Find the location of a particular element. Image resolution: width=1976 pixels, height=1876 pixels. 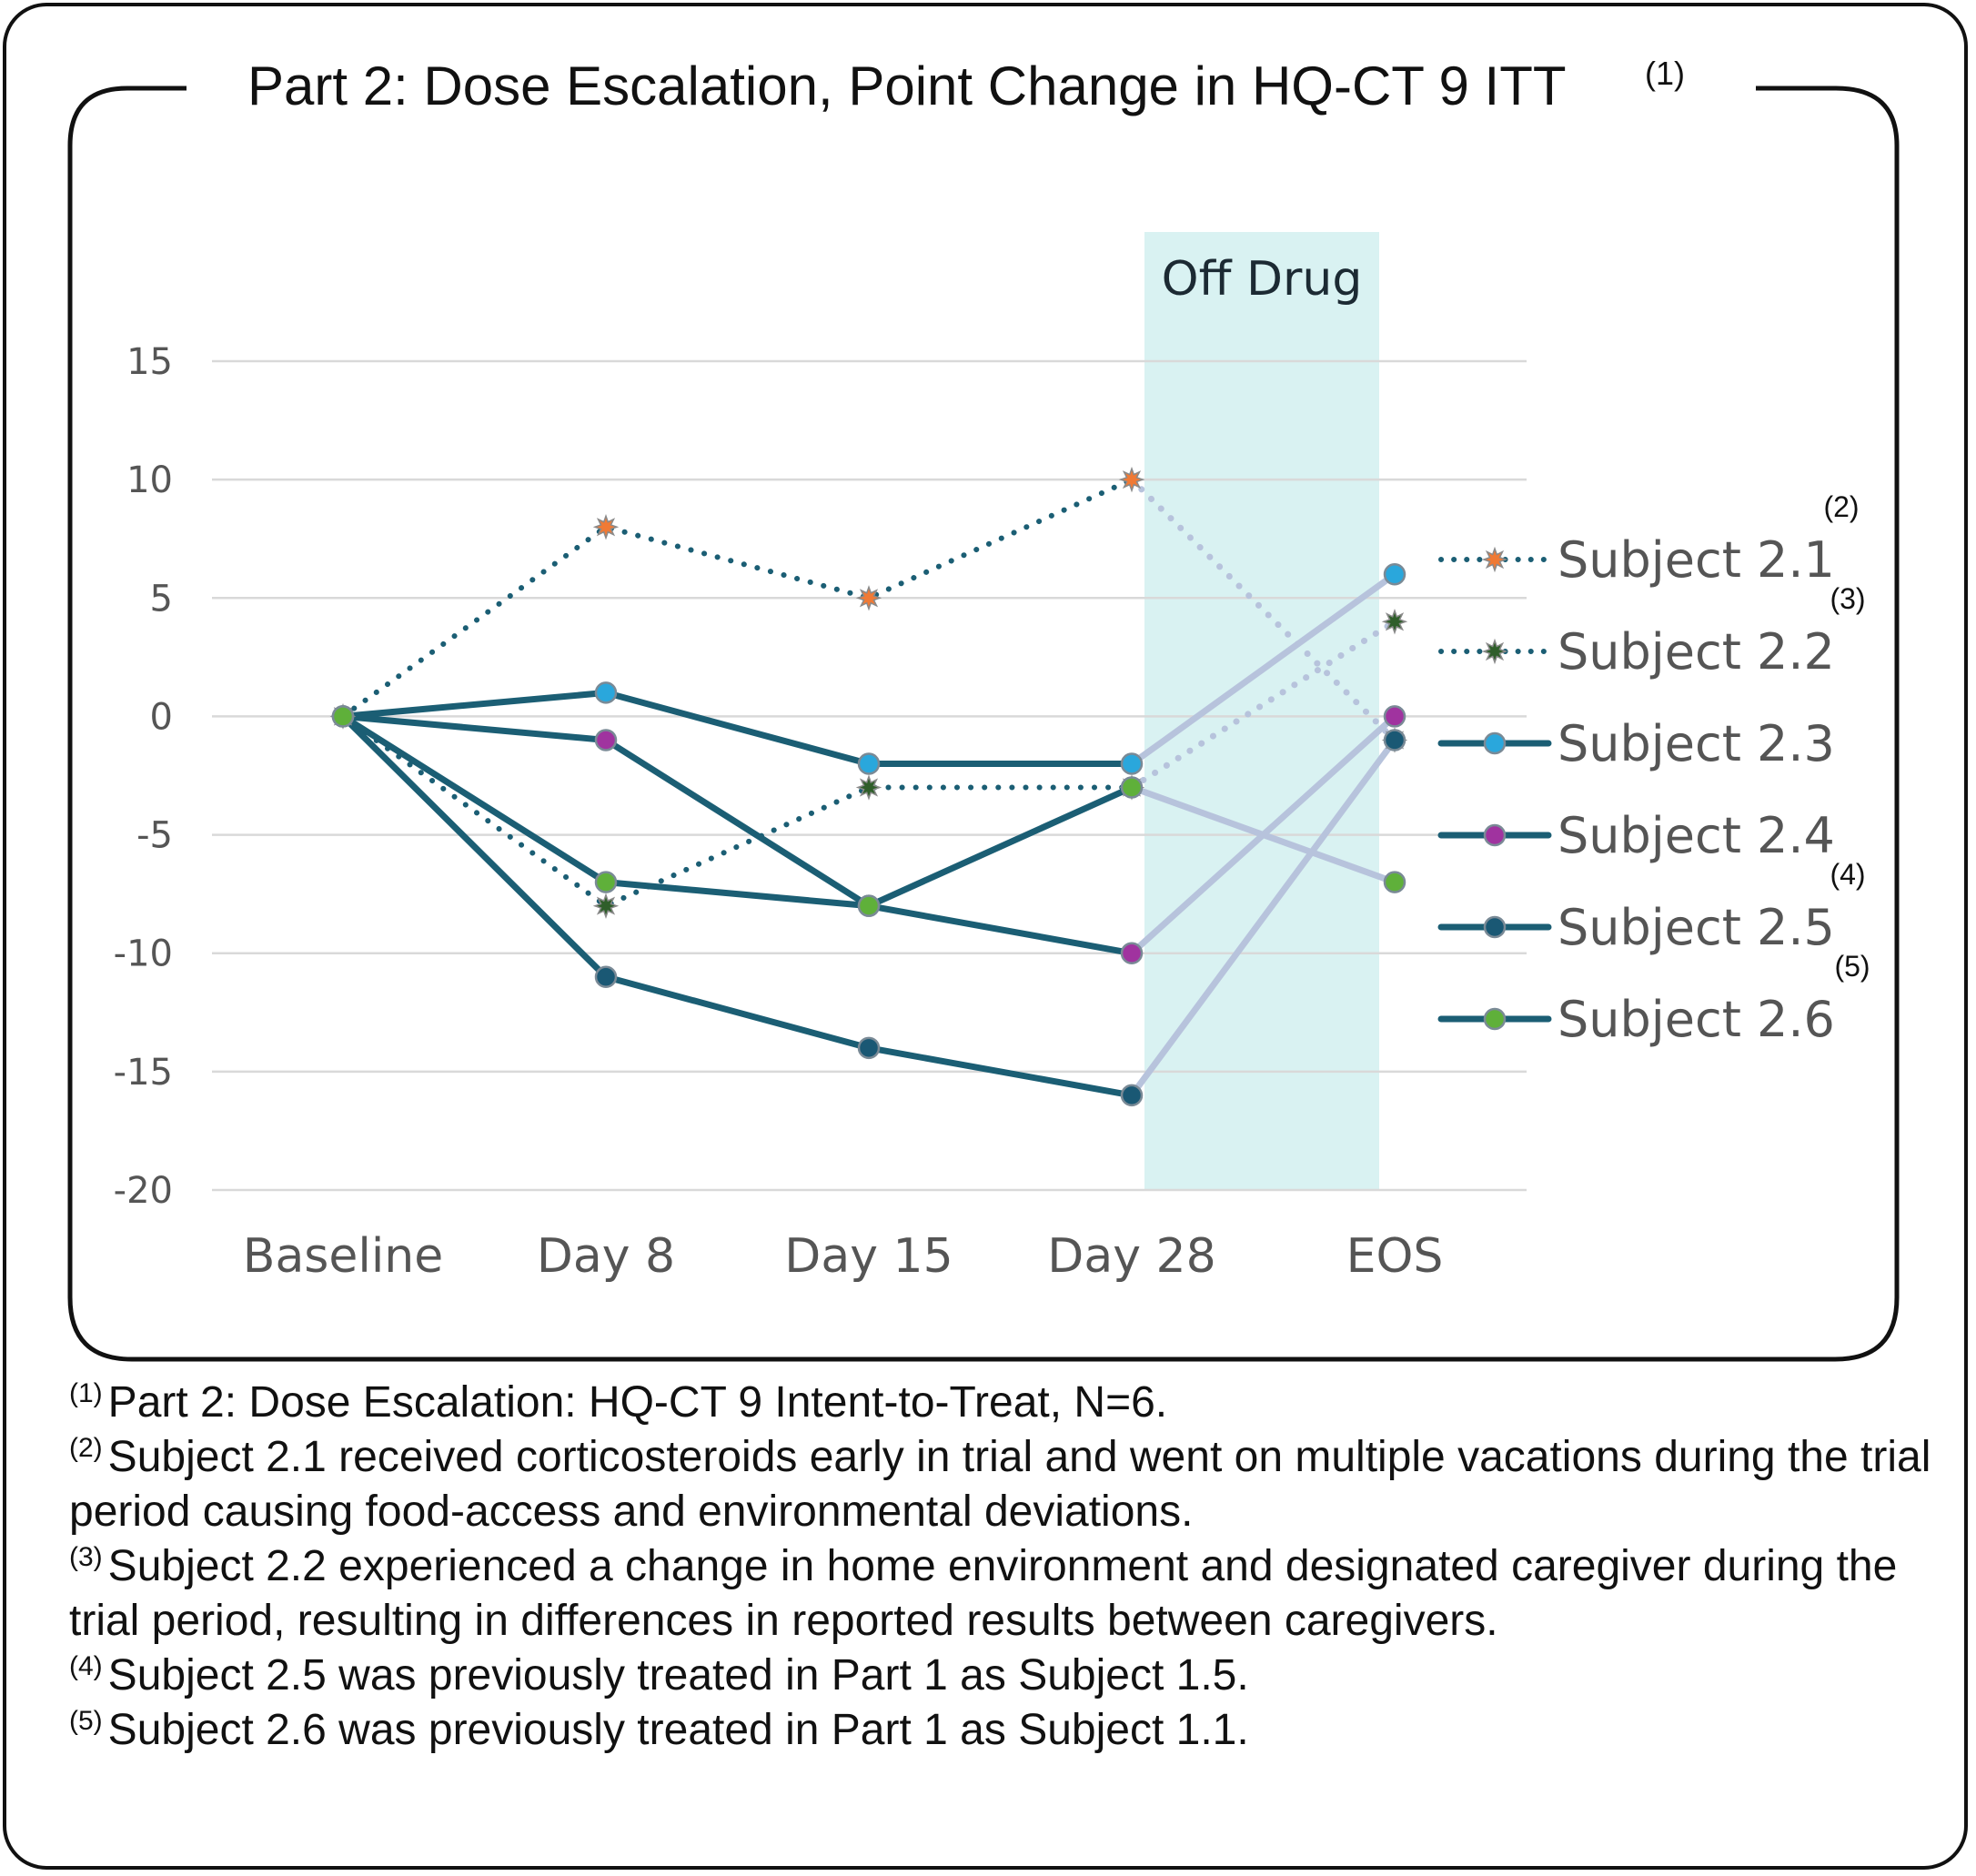

legend-note-subject-2-2: (3) is located at coordinates (1848, 598).